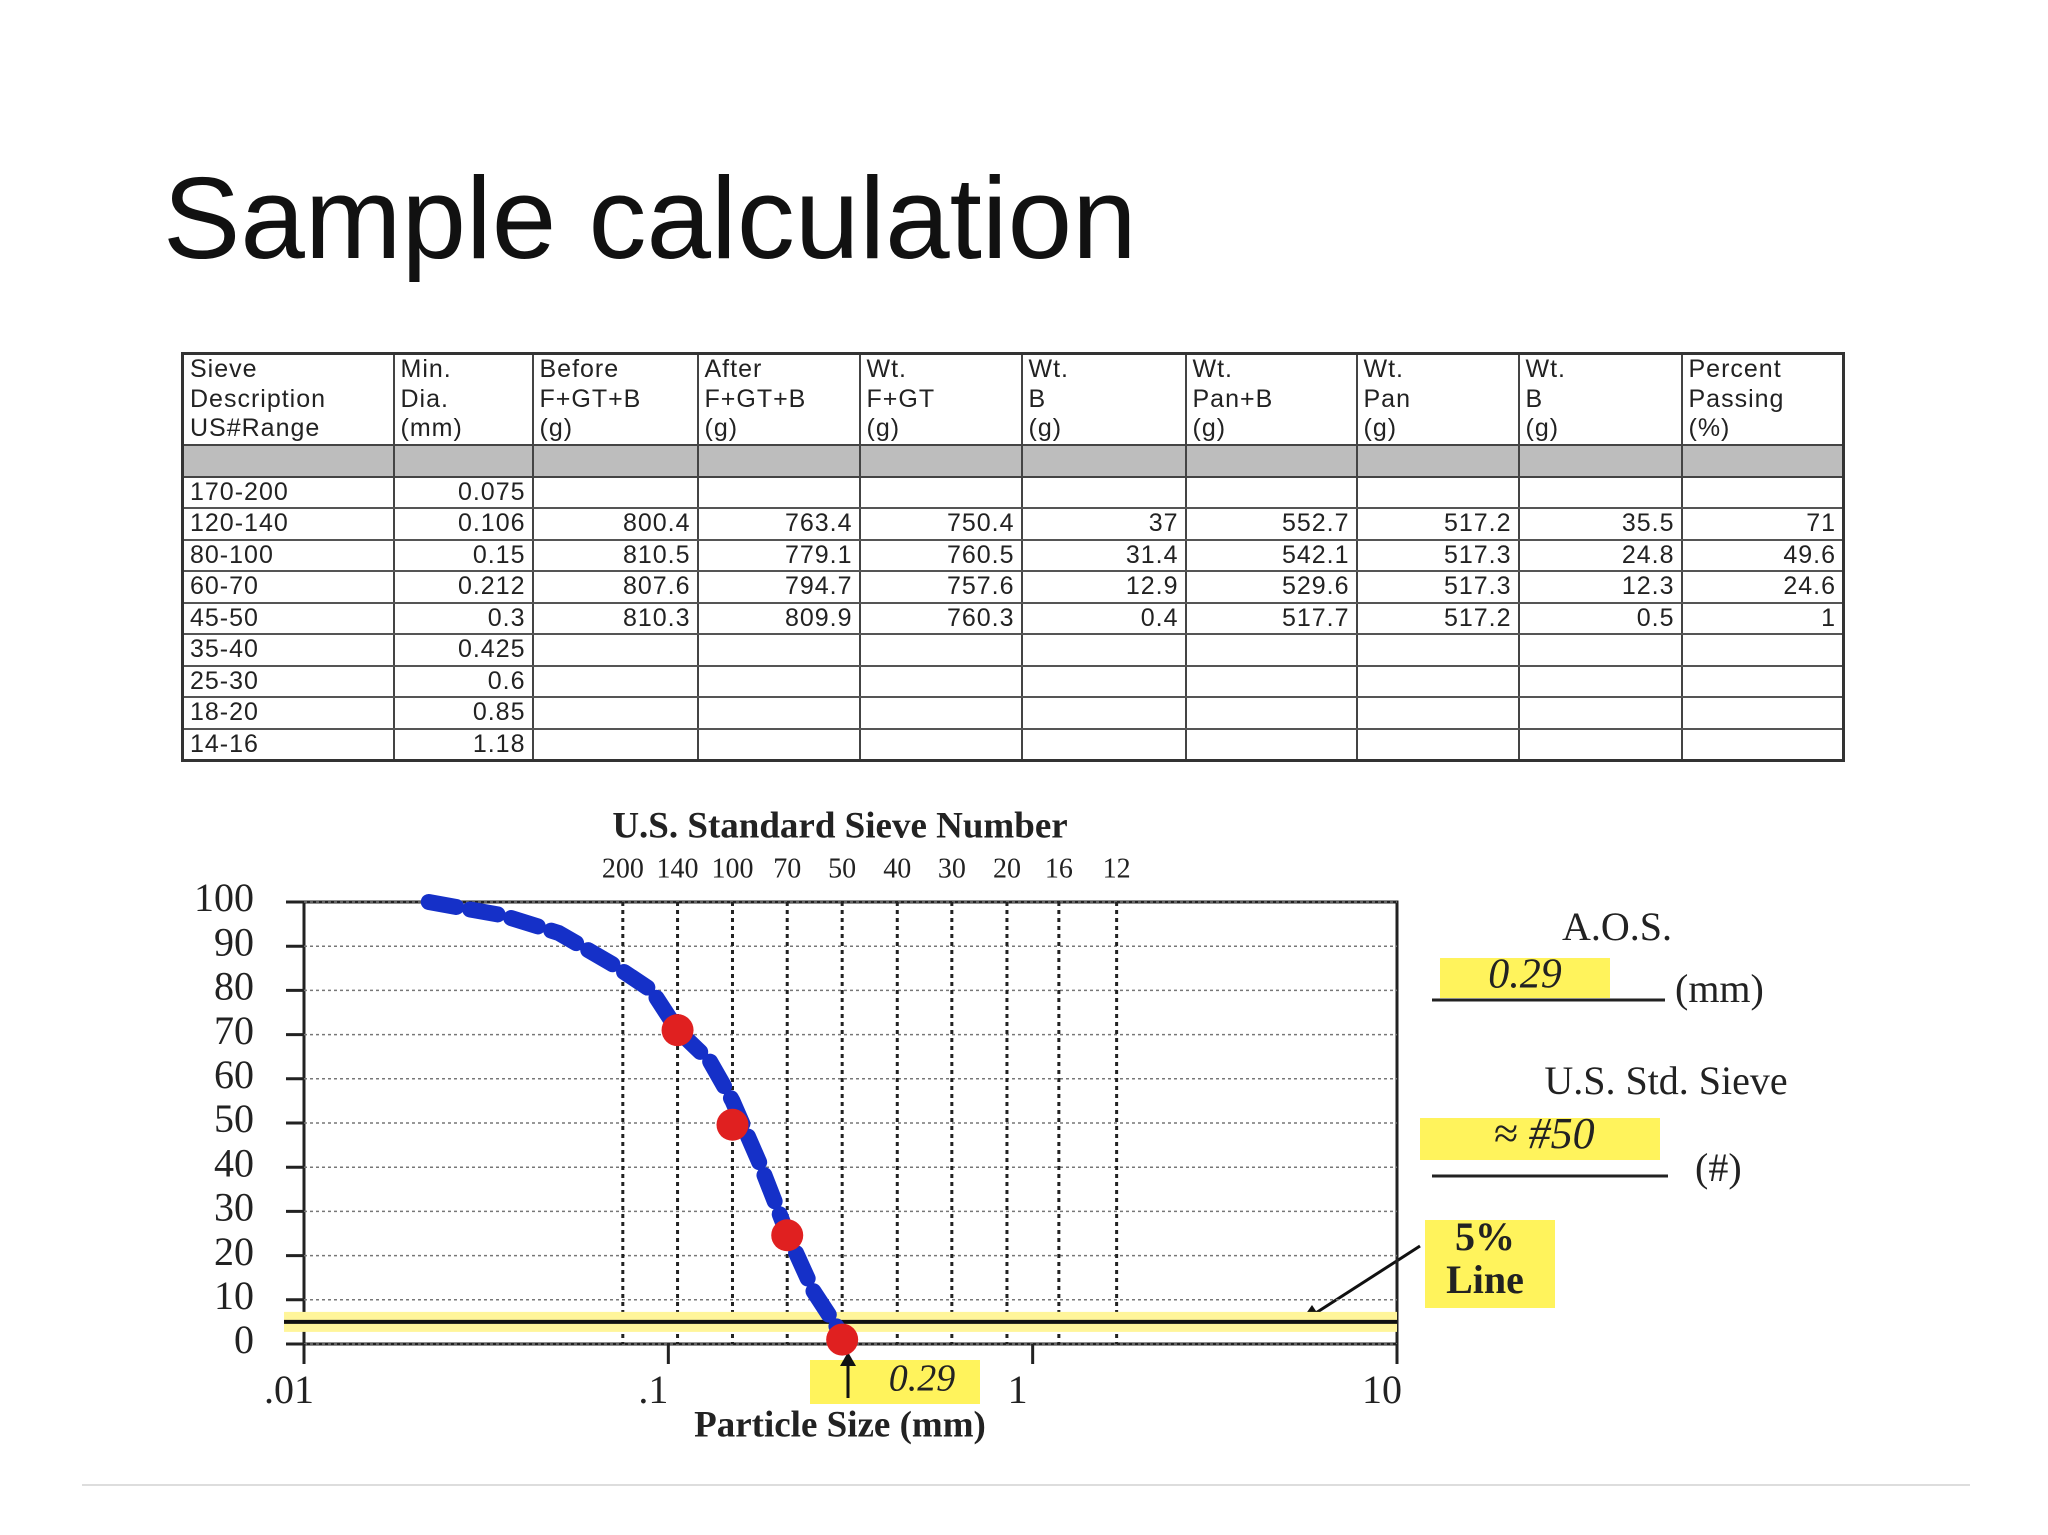 The image size is (2048, 1535). Describe the element at coordinates (787, 868) in the screenshot. I see `top-tick-label: 70` at that location.